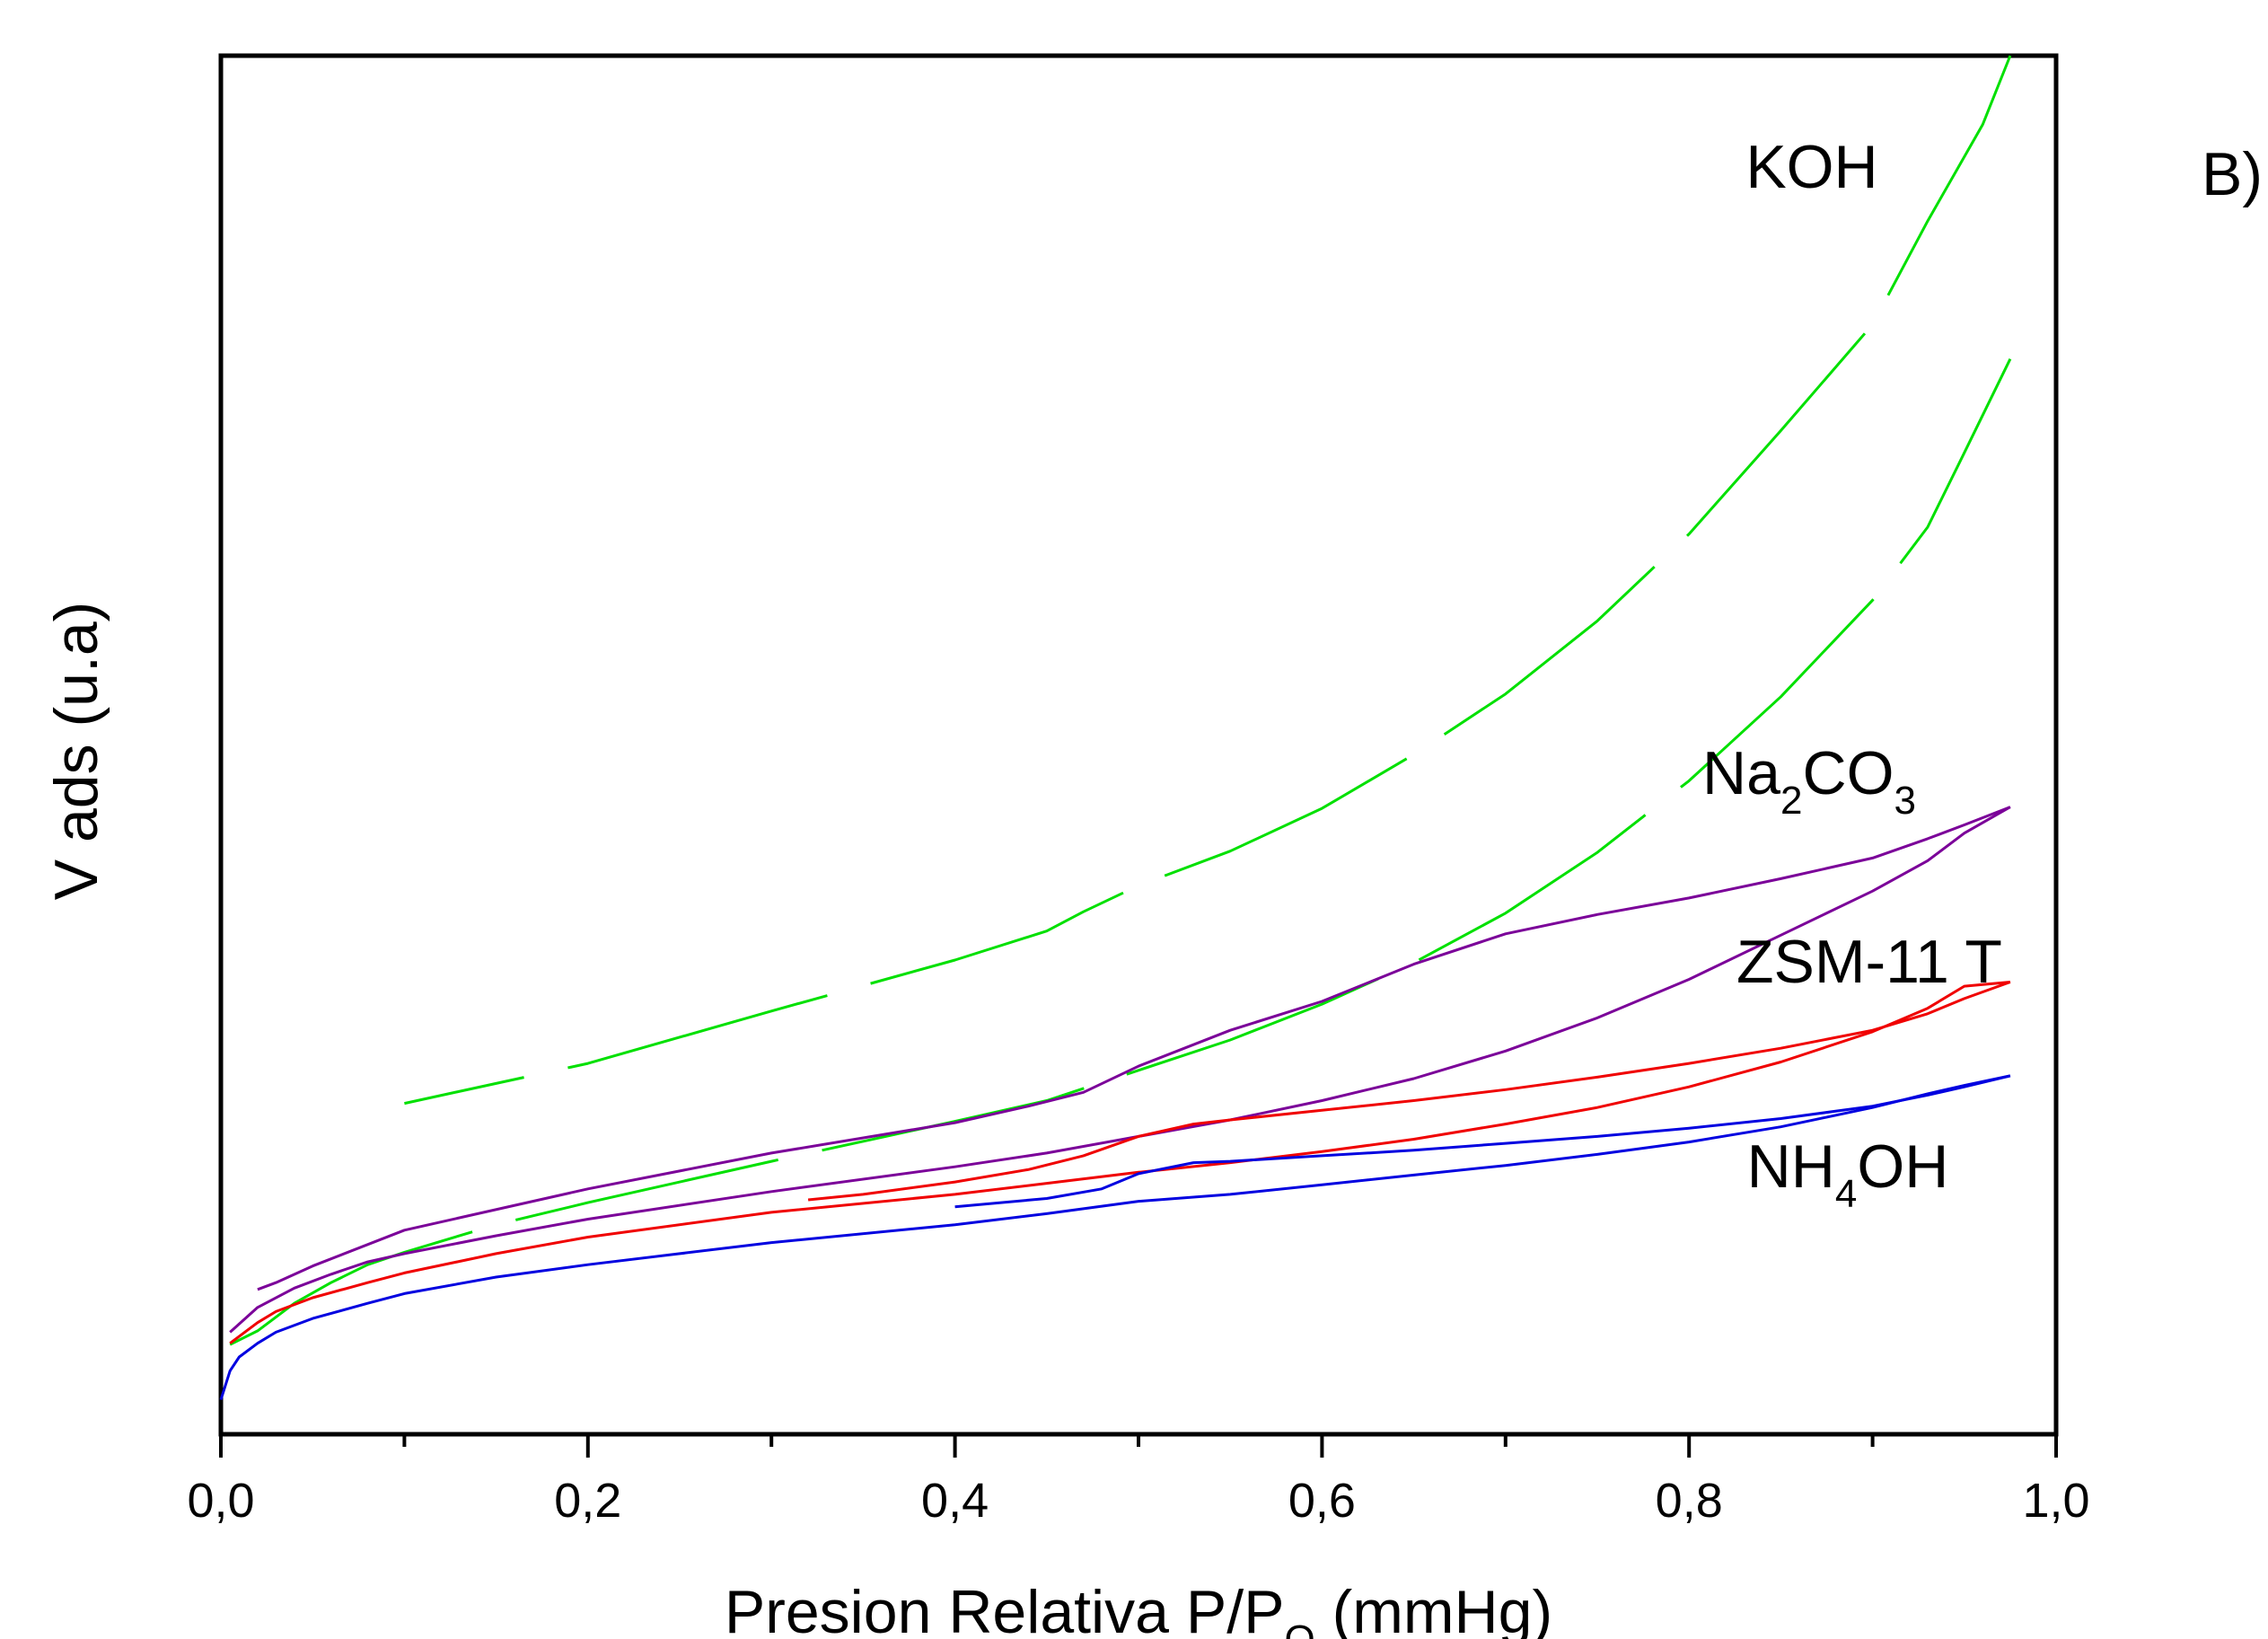 This screenshot has width=2268, height=1639. Describe the element at coordinates (1902, 1166) in the screenshot. I see `nh4oh-label-part: OH` at that location.